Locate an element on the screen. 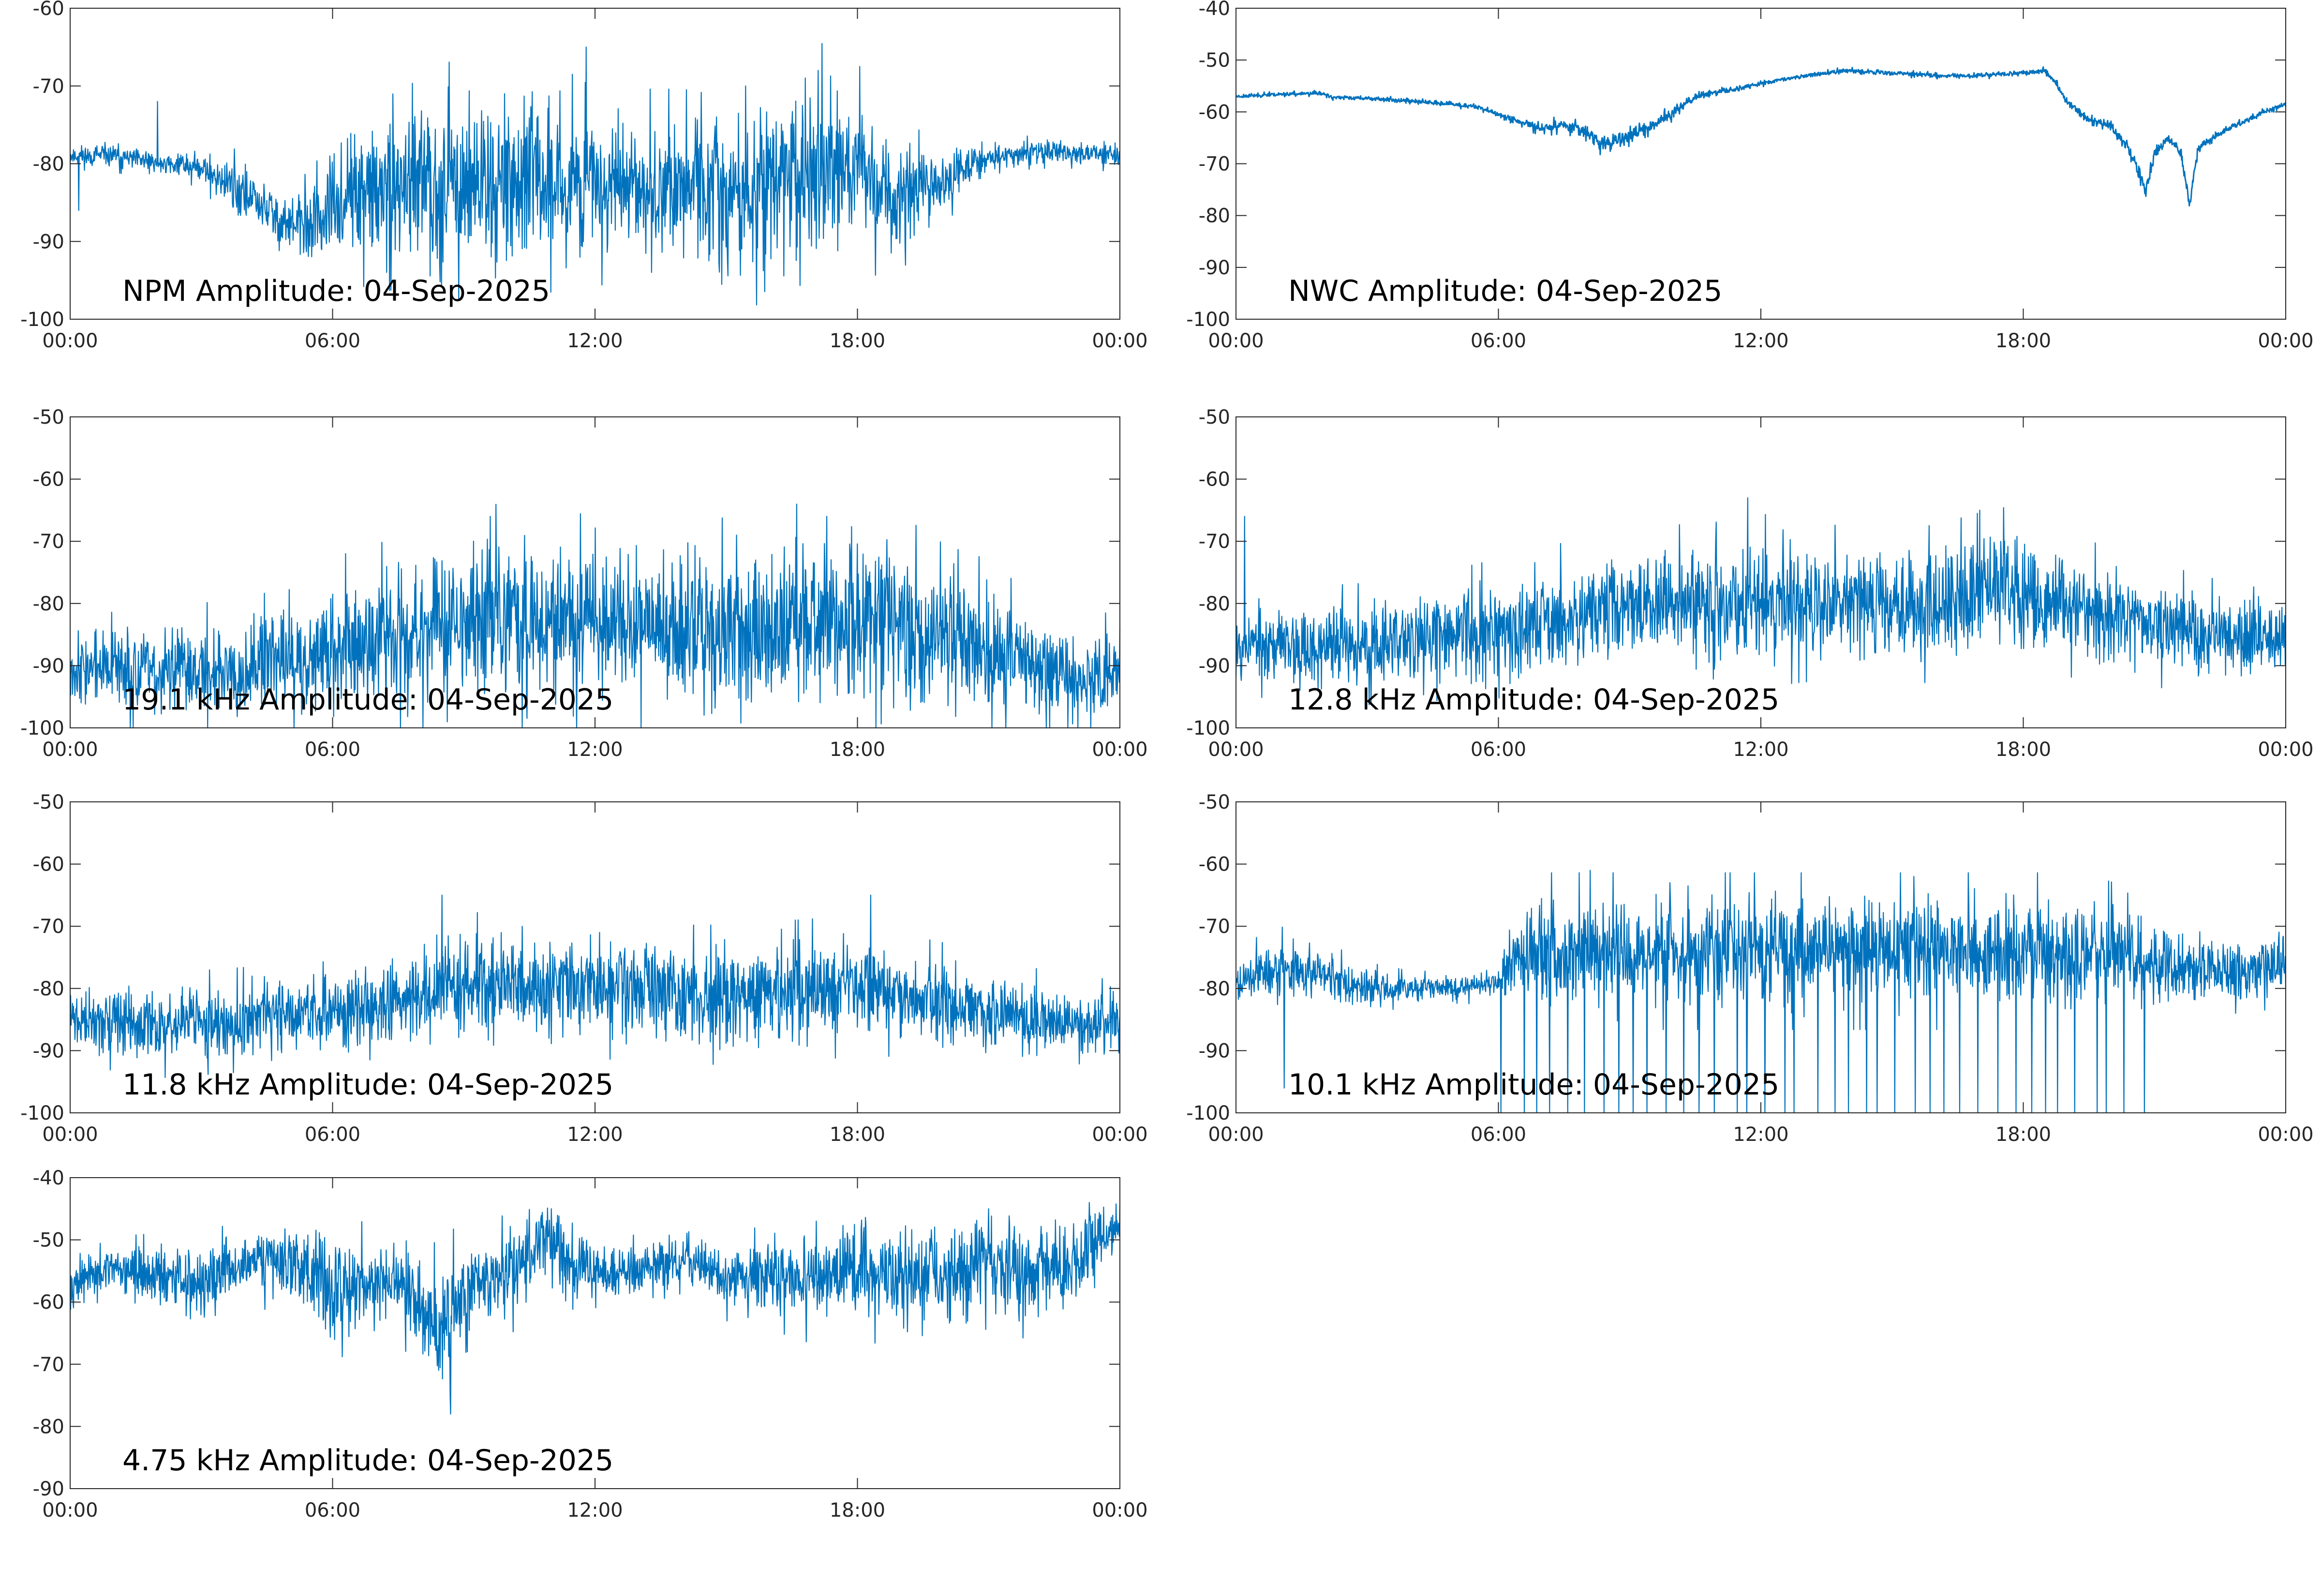 The image size is (2322, 1596). panel-title: NWC Amplitude: 04-Sep-2025 is located at coordinates (1505, 291).